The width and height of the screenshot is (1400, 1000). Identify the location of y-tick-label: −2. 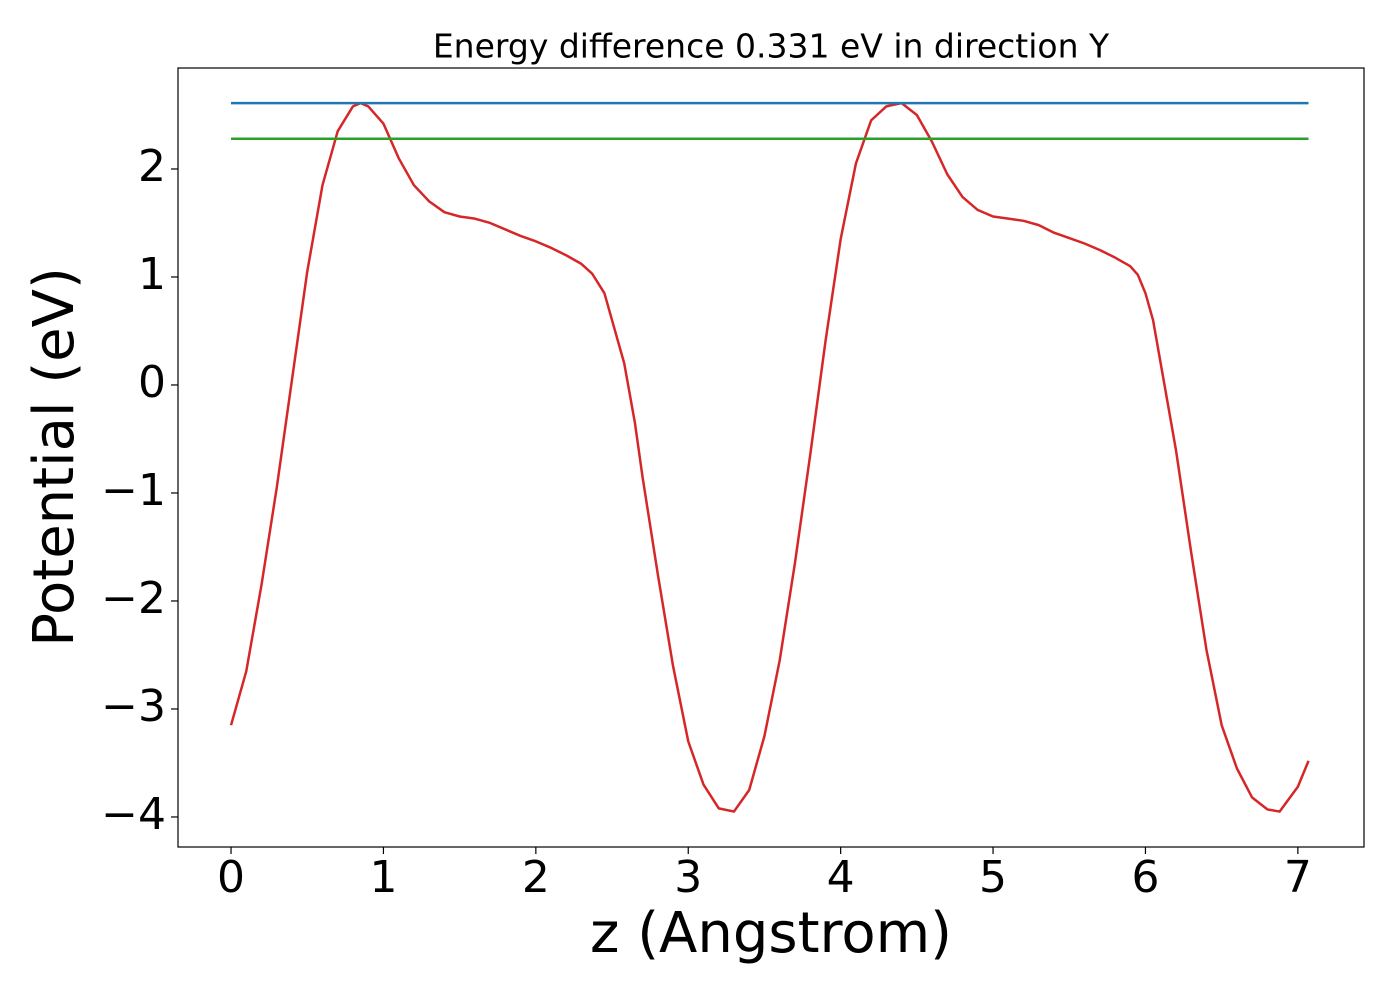
(133, 598).